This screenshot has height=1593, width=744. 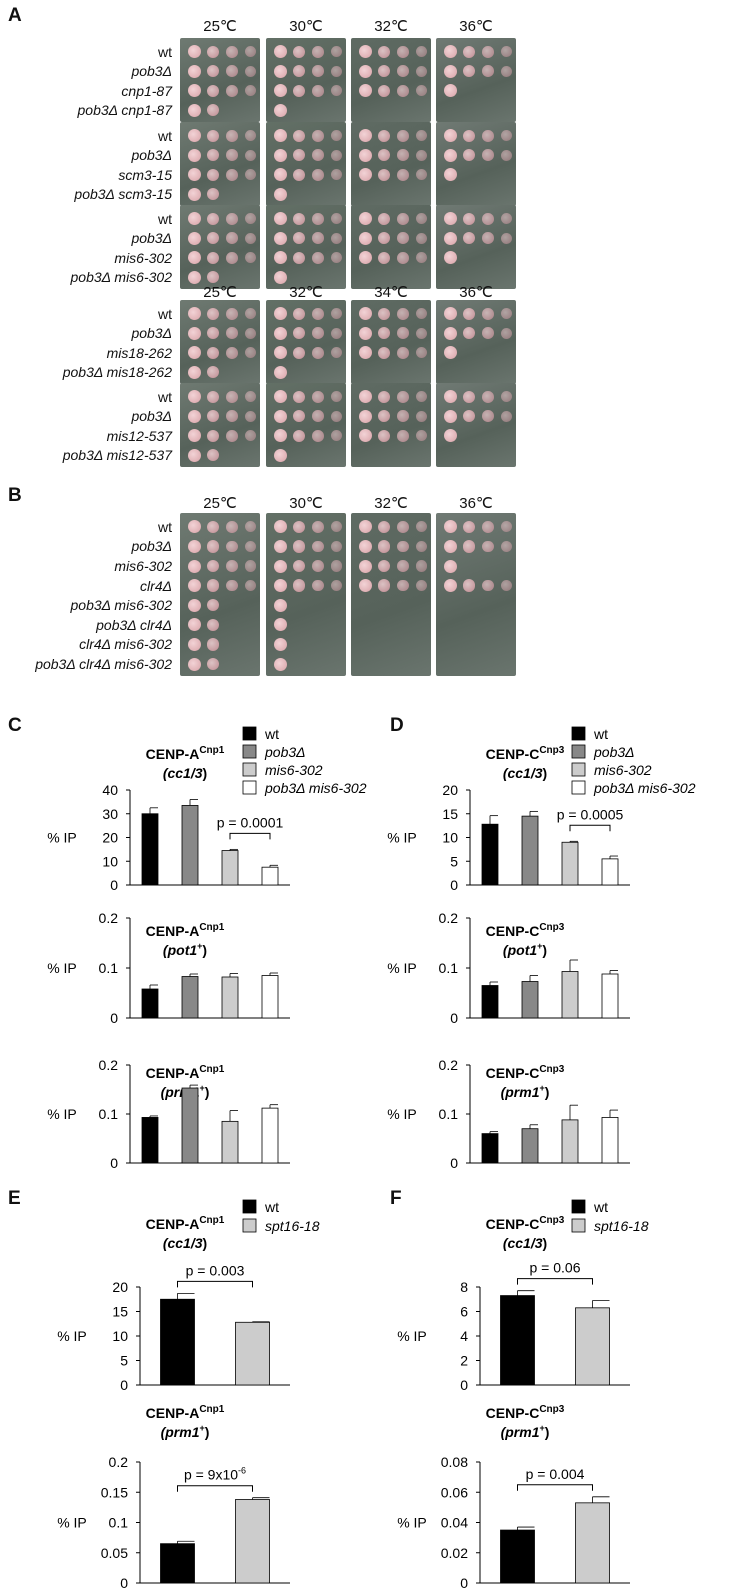 What do you see at coordinates (185, 1412) in the screenshot?
I see `chart-title: CENP-ACnp1` at bounding box center [185, 1412].